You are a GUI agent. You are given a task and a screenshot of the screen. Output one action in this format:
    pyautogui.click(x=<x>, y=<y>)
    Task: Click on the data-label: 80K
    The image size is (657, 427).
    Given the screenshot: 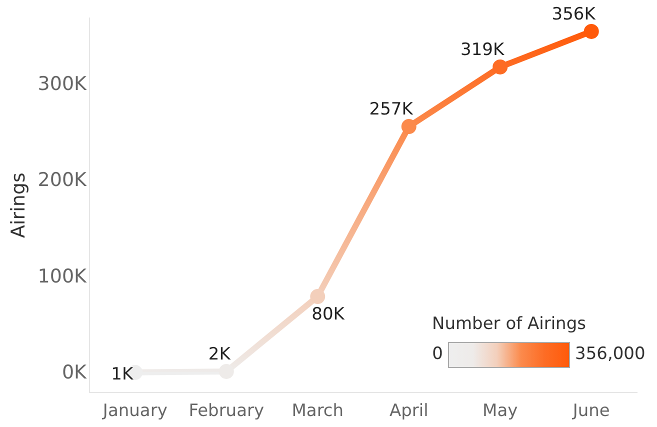 What is the action you would take?
    pyautogui.click(x=329, y=314)
    